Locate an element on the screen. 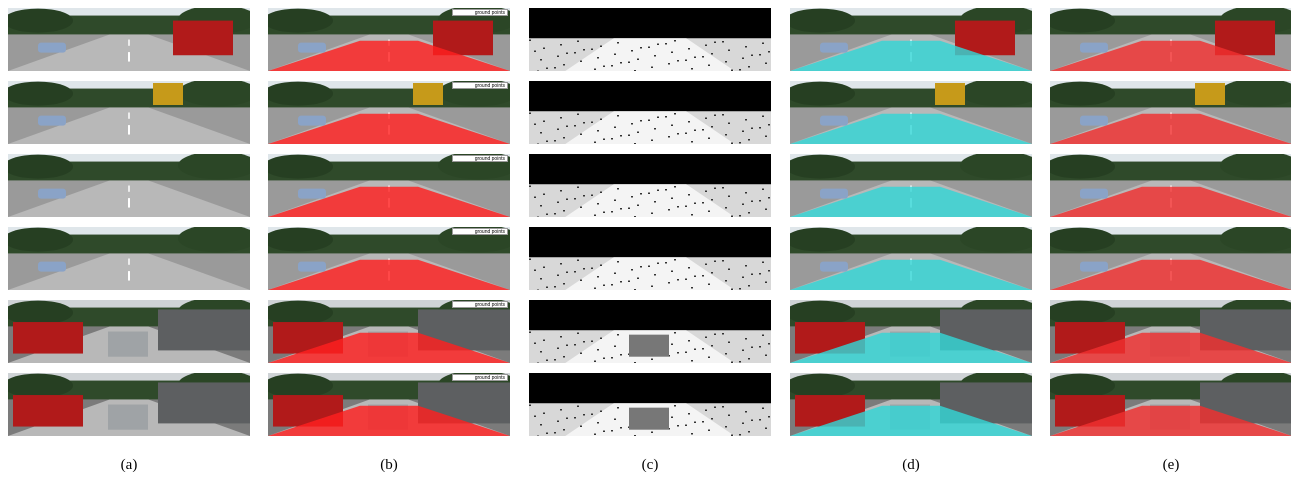 The width and height of the screenshot is (1291, 481). subfigure-caption: (a) is located at coordinates (129, 465).